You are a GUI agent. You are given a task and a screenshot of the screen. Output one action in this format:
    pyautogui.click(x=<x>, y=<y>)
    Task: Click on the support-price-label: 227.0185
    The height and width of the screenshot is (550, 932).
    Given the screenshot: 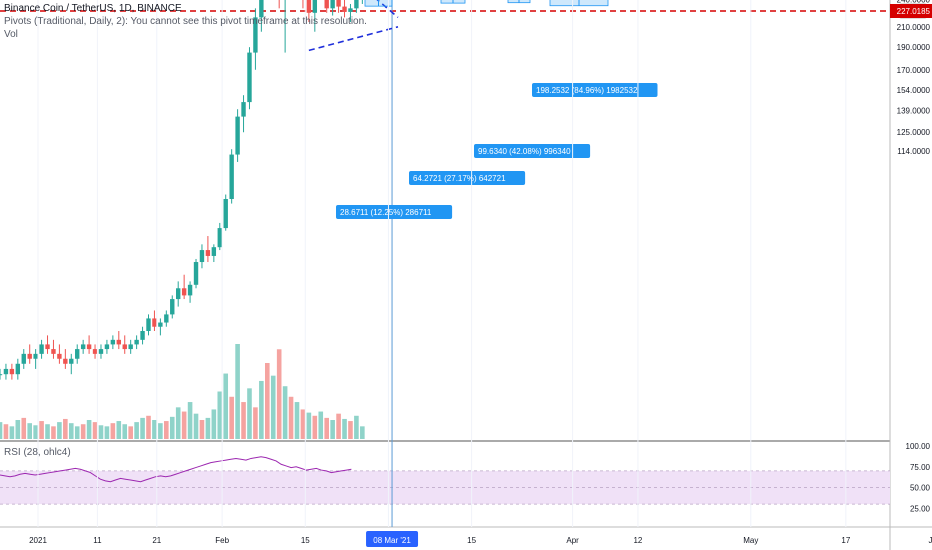 What is the action you would take?
    pyautogui.click(x=914, y=11)
    